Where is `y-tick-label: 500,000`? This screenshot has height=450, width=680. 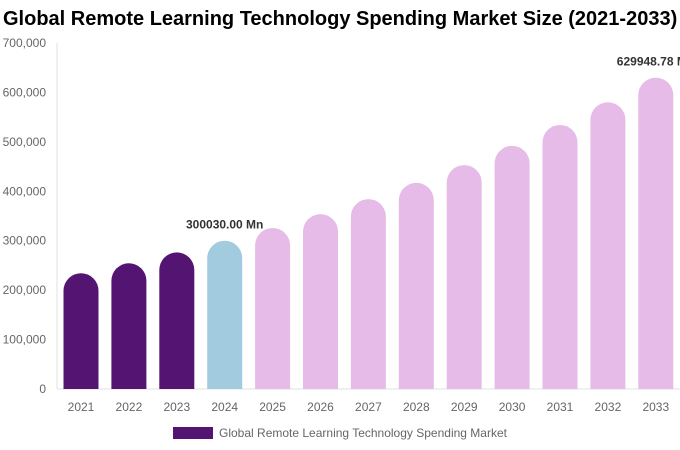 y-tick-label: 500,000 is located at coordinates (25, 142).